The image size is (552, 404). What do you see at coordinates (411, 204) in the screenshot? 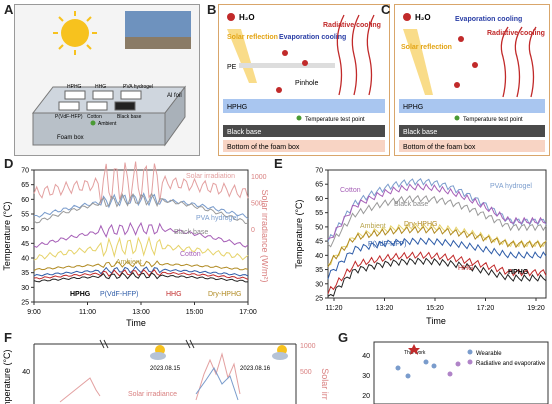
I see `e-label-black: Black base` at bounding box center [411, 204].